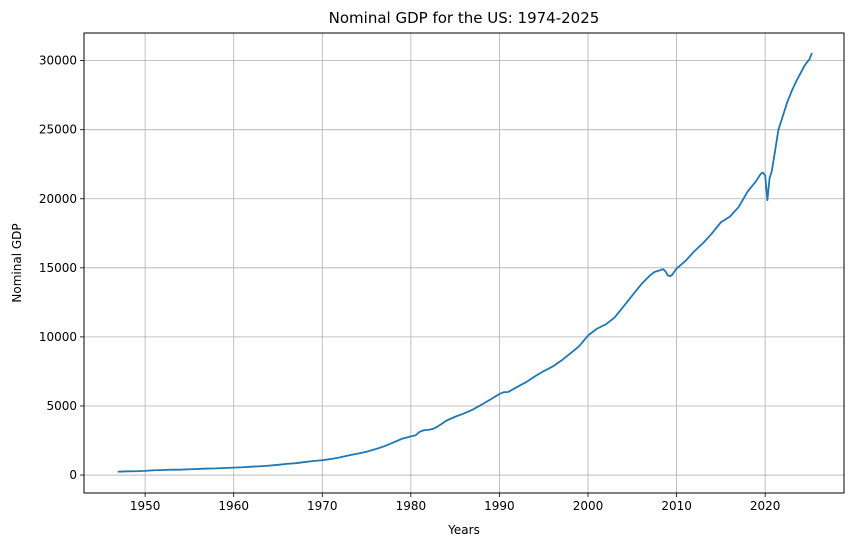  I want to click on x-tick-label: 1960, so click(233, 506).